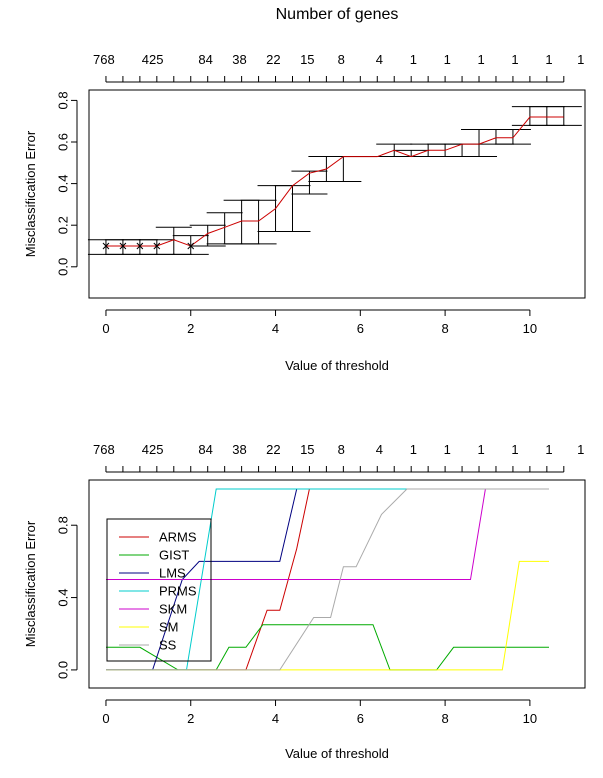 This screenshot has width=603, height=778. I want to click on chart-title: Number of genes, so click(337, 14).